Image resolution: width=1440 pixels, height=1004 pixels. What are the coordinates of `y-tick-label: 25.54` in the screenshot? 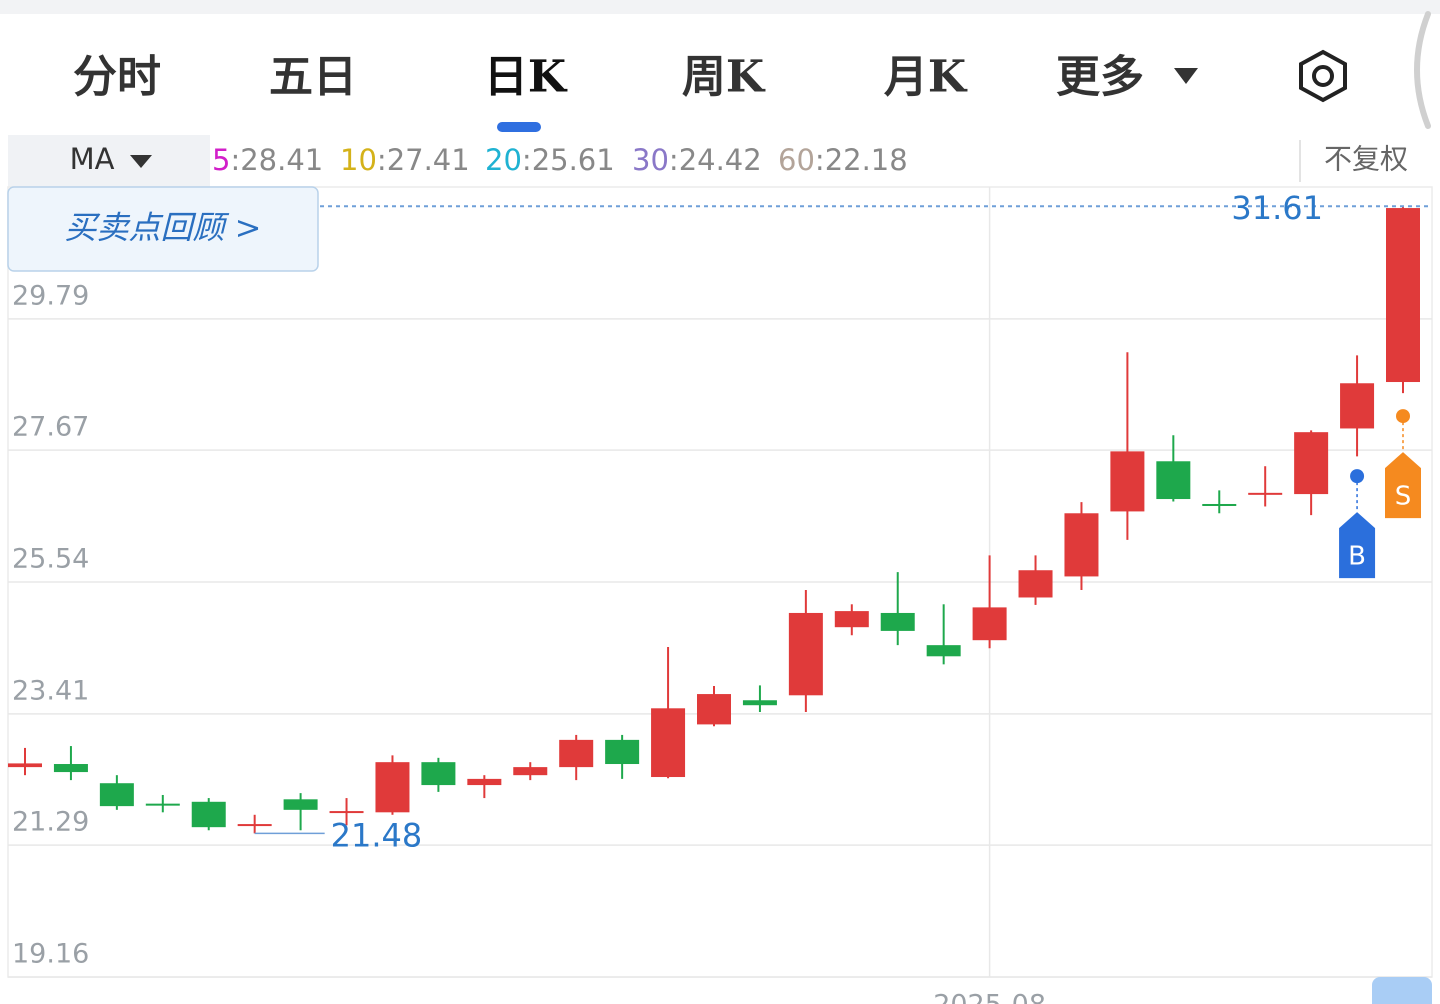 It's located at (50, 559).